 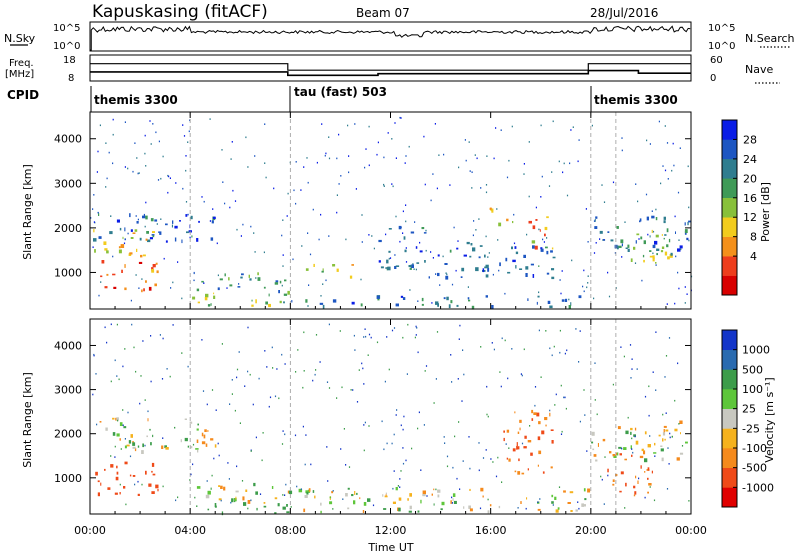 I want to click on cpid-segment-1: themis 3300, so click(x=136, y=100).